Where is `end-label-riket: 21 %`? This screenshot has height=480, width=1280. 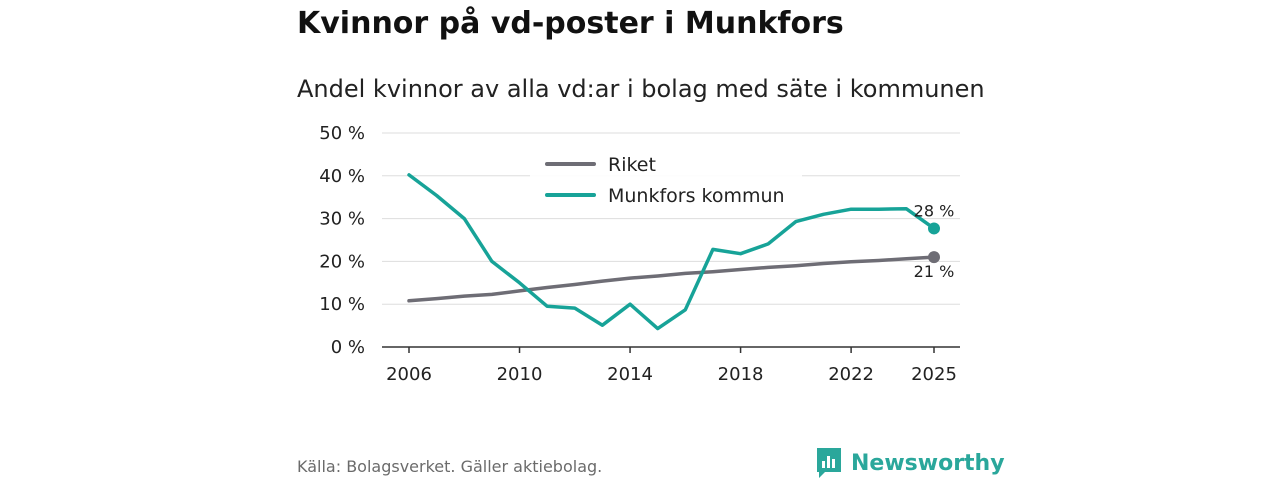
end-label-riket: 21 % is located at coordinates (934, 271).